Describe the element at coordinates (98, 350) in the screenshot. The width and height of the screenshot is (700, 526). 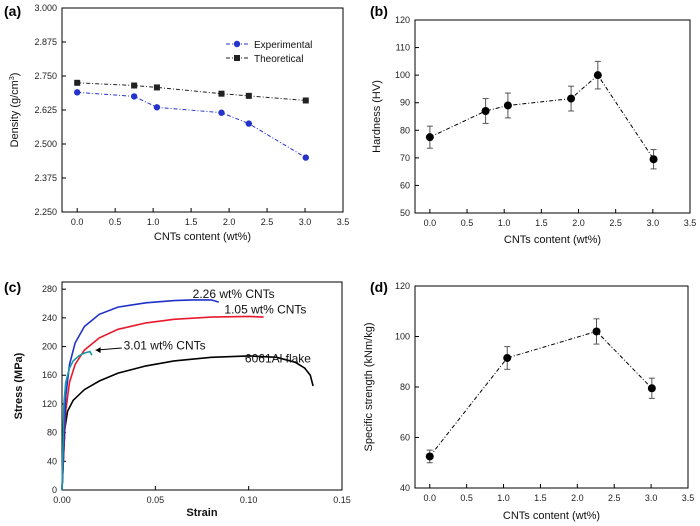
I see `annotation-arrowhead` at that location.